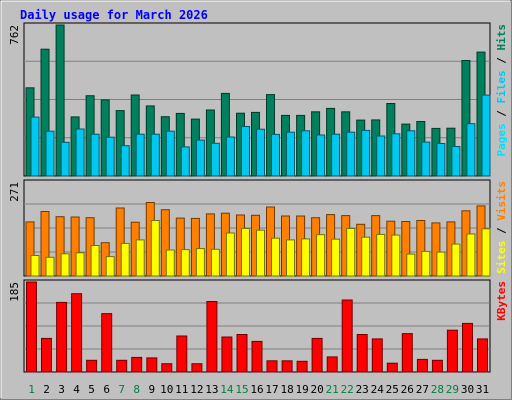  I want to click on x-tick-label-day-12: 12, so click(196, 389).